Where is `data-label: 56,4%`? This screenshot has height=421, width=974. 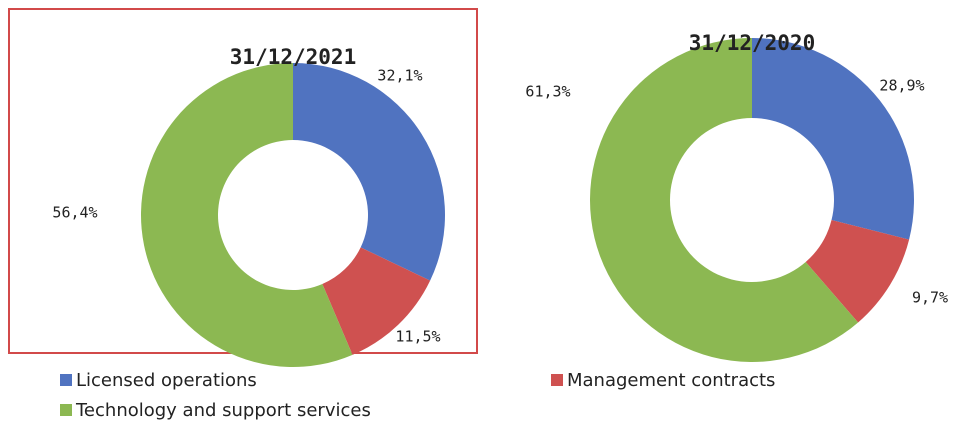 data-label: 56,4% is located at coordinates (74, 213).